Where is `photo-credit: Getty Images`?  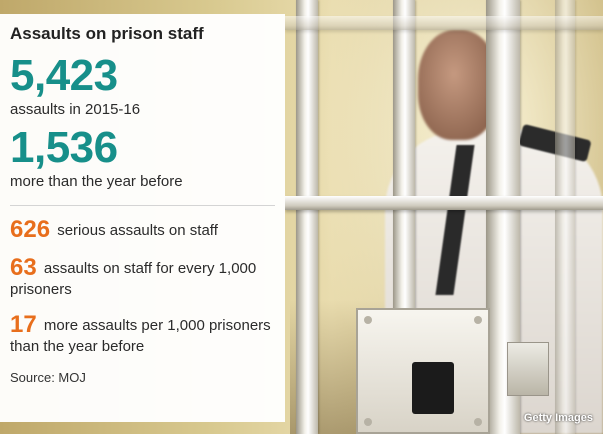 photo-credit: Getty Images is located at coordinates (558, 418).